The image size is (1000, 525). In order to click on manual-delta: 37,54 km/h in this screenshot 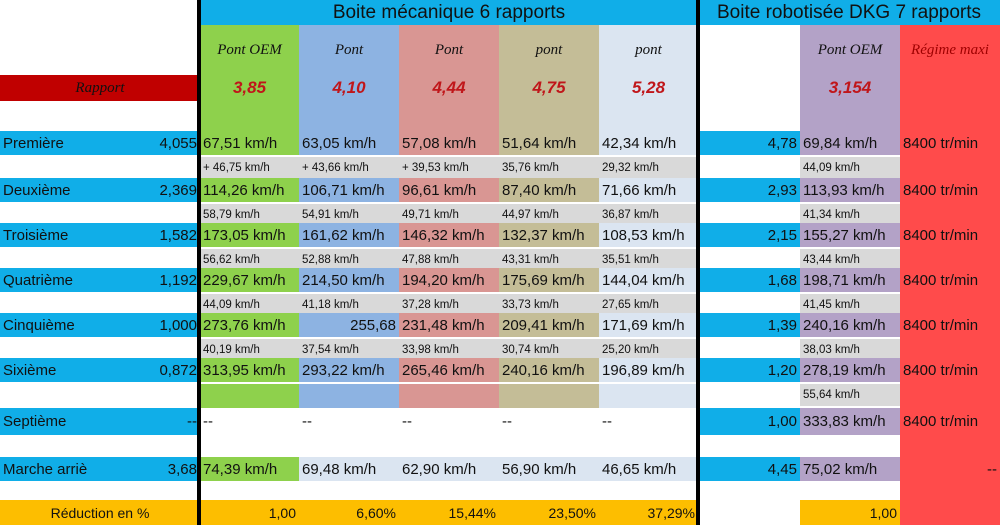, I will do `click(349, 350)`.